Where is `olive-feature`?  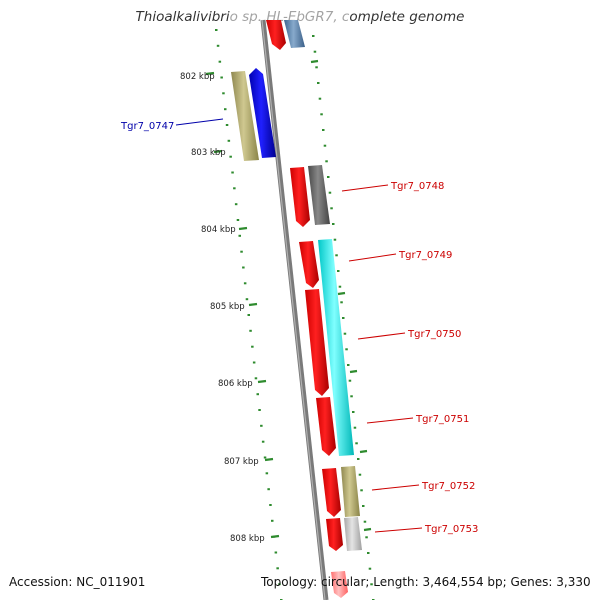
olive-feature is located at coordinates (245, 116).